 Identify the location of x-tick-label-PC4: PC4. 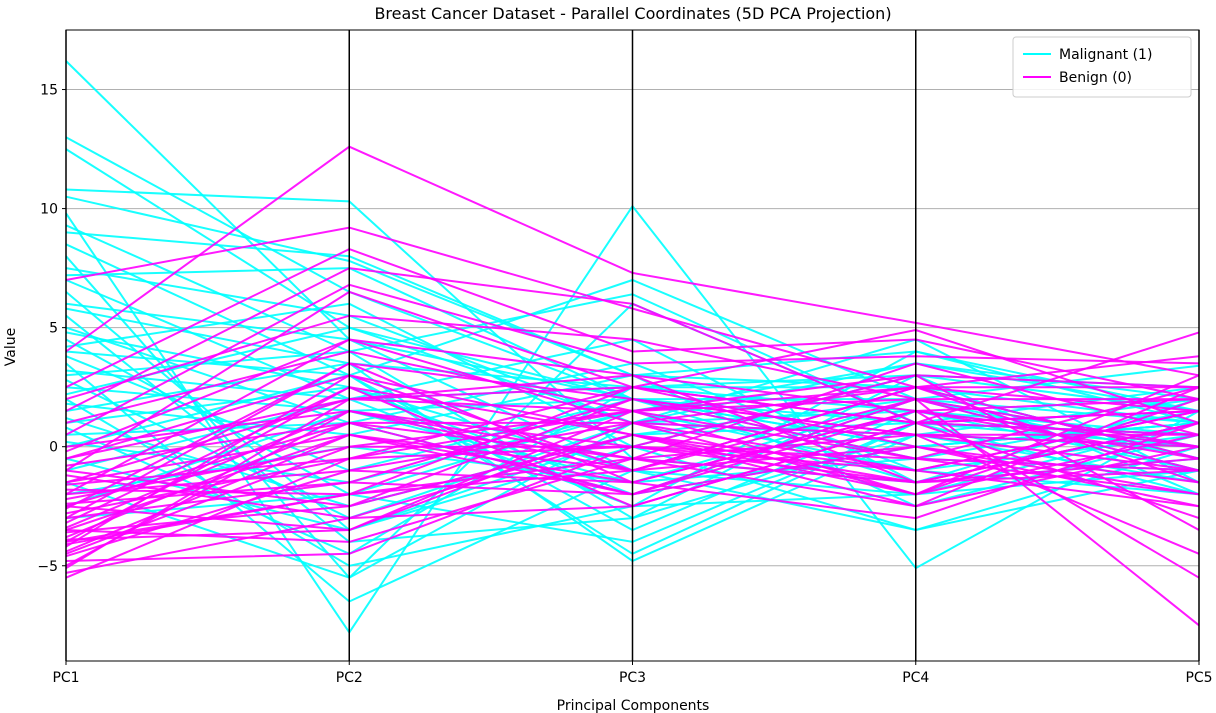
(915, 678).